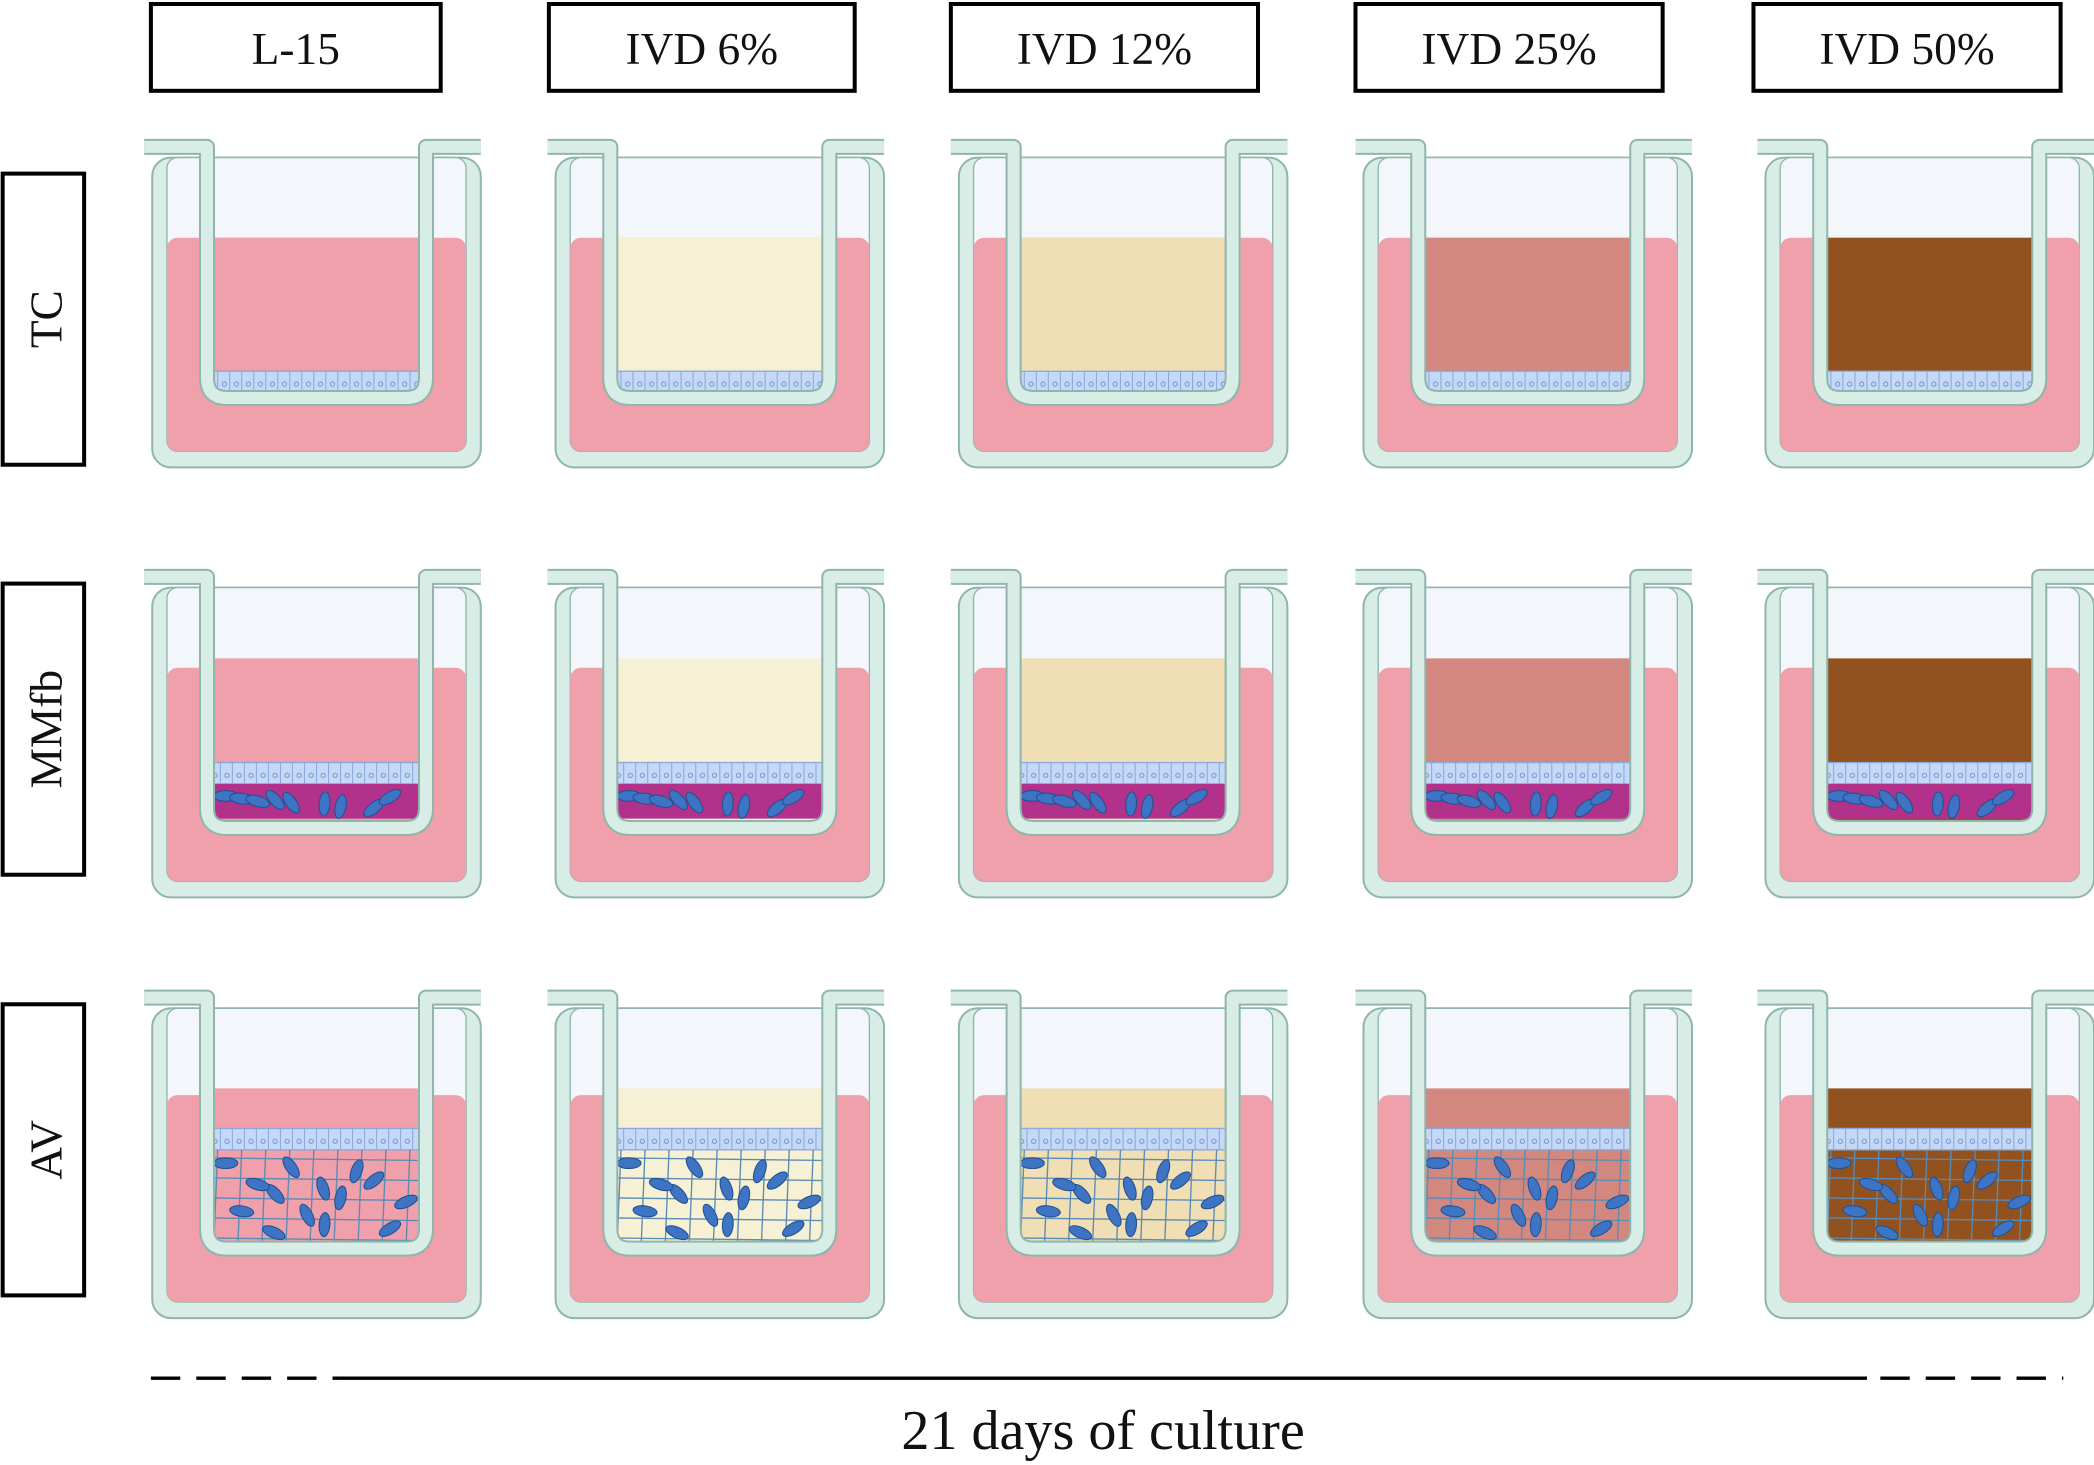 Image resolution: width=2094 pixels, height=1465 pixels. I want to click on insert-medium, so click(316, 1168).